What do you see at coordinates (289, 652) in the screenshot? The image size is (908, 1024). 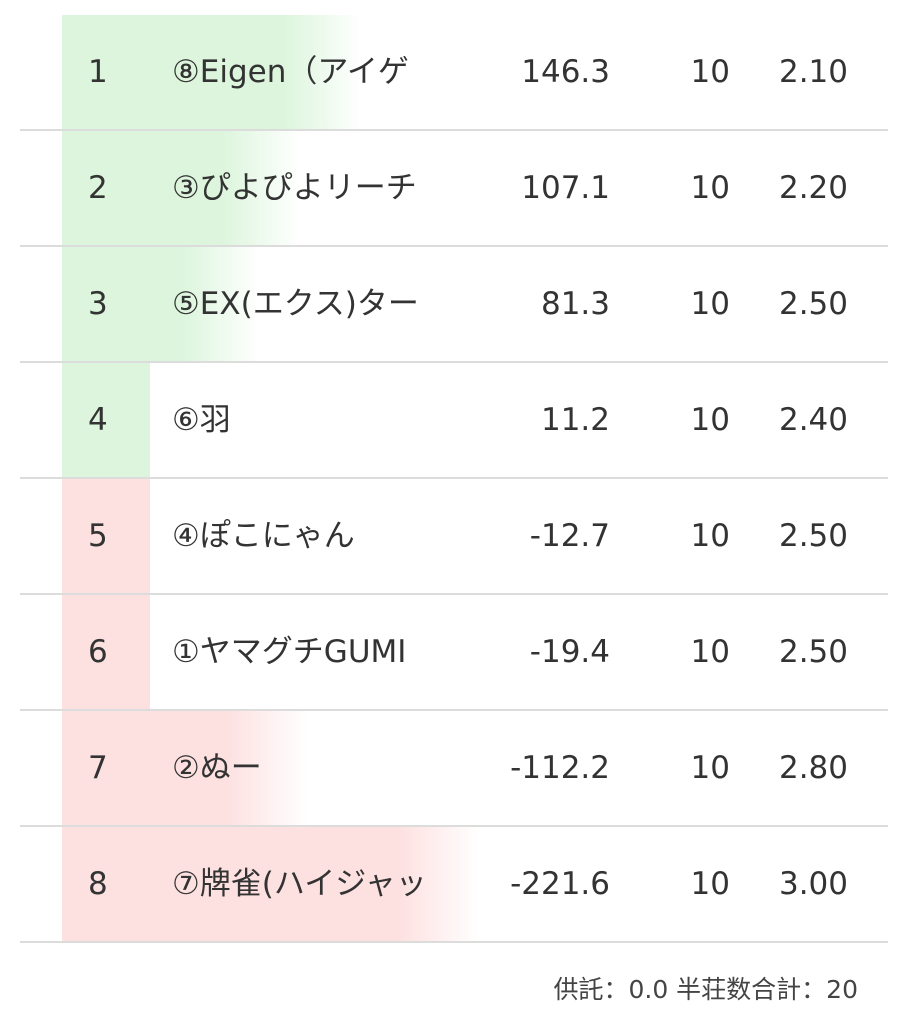 I see `player-name: ①ヤマグチGUMI` at bounding box center [289, 652].